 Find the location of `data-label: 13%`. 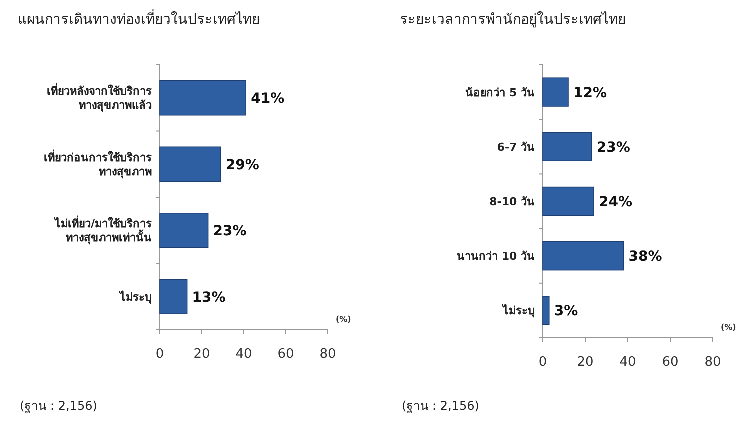

data-label: 13% is located at coordinates (209, 298).